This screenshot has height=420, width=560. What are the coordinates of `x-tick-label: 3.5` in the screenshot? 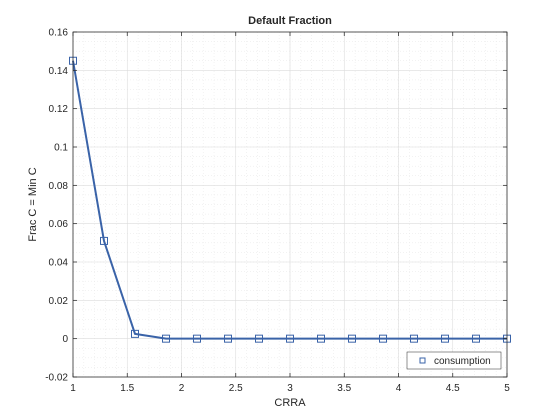 It's located at (344, 388).